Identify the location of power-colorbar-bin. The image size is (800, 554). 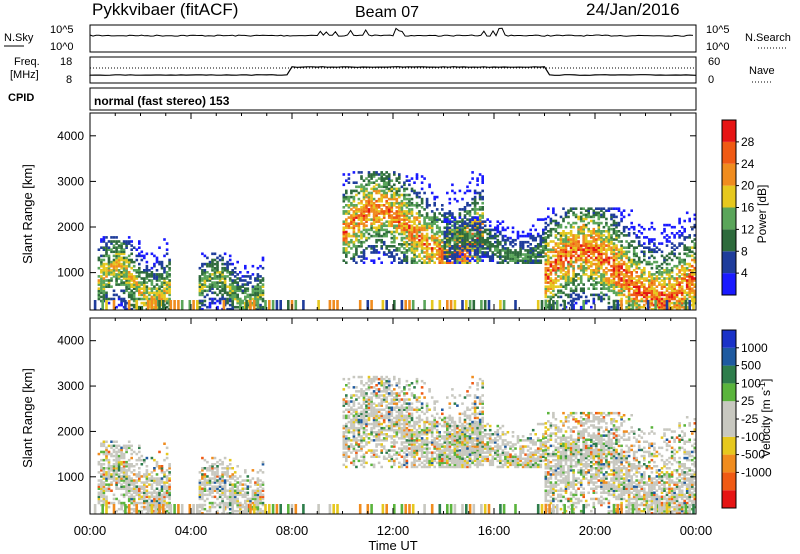
(729, 131).